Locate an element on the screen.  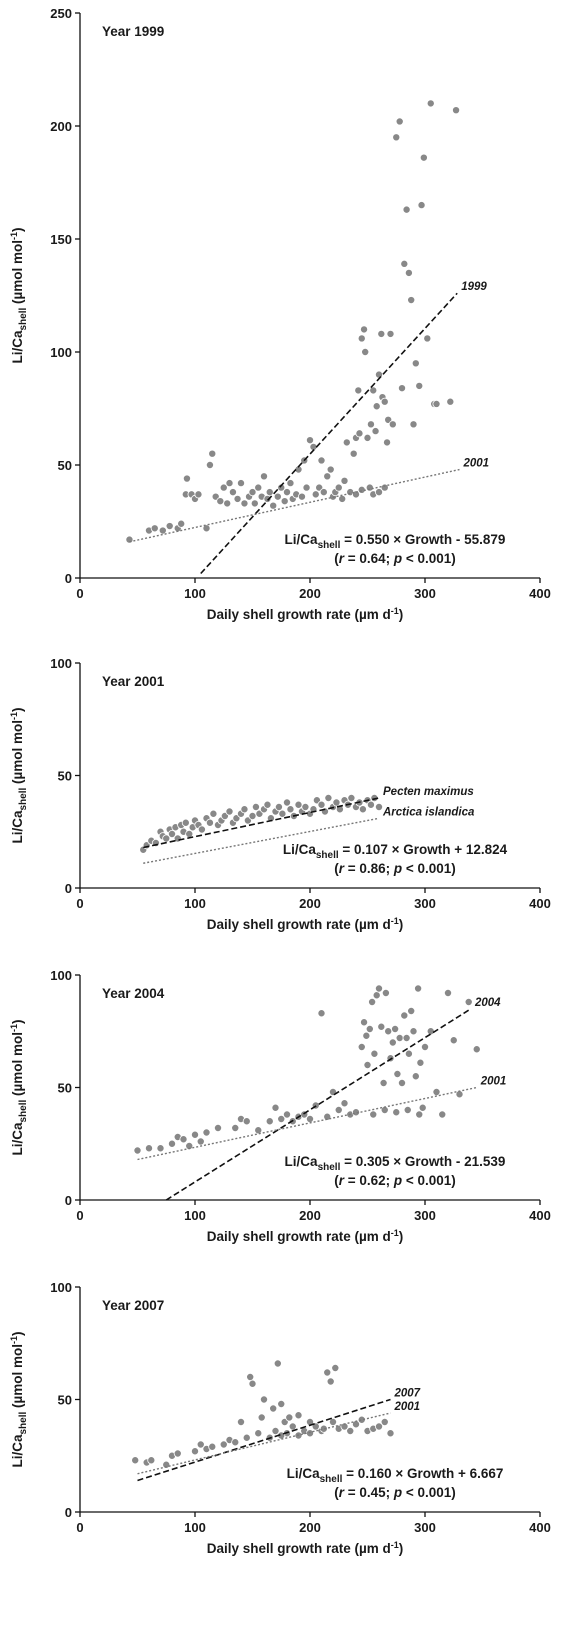
line-label: 2004 is located at coordinates (487, 1003).